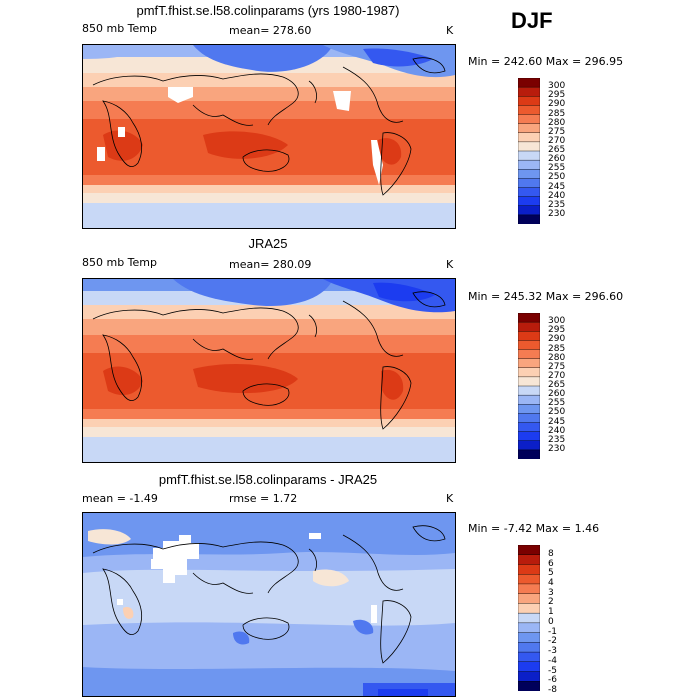 The image size is (700, 700). I want to click on colorbar-tick-label: -3, so click(552, 651).